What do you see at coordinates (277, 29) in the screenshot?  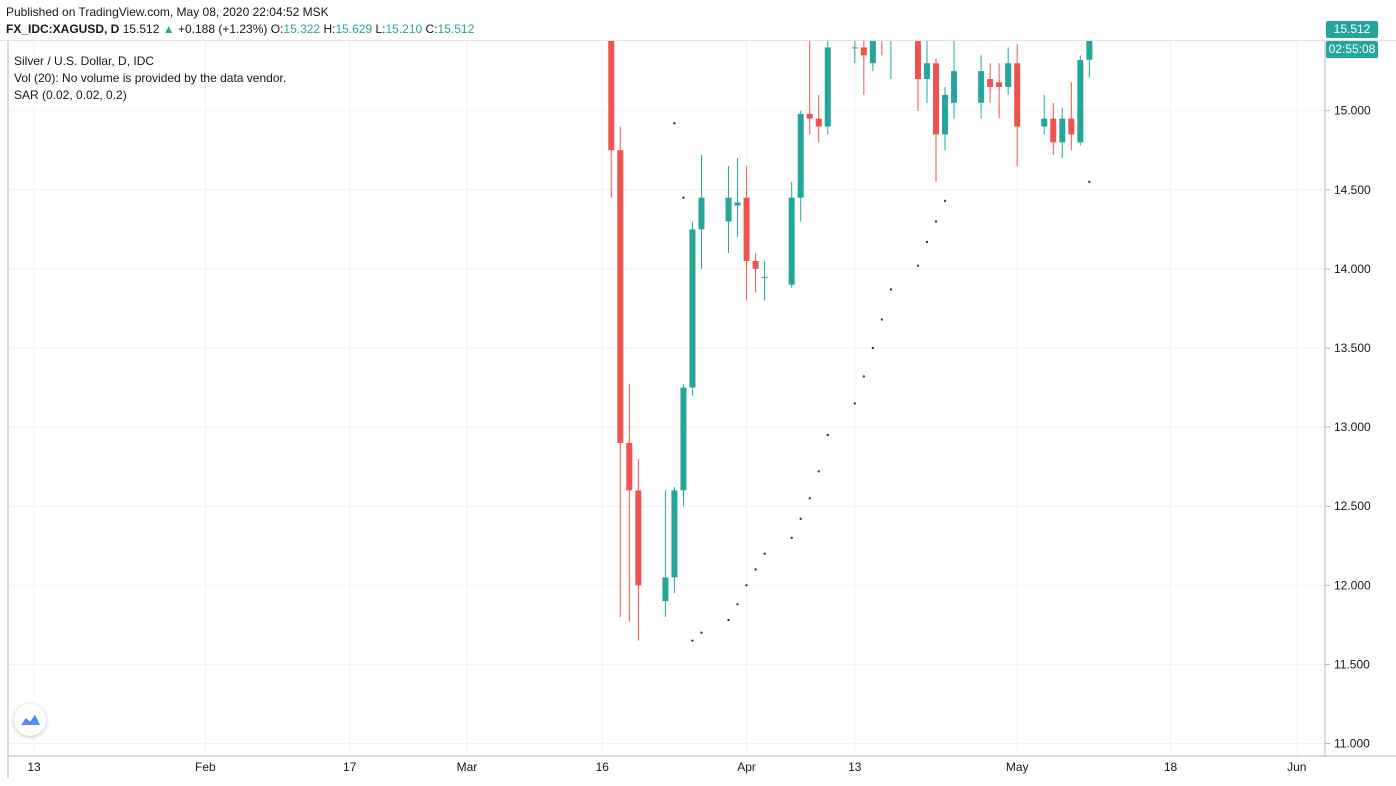 I see `open-label: O:` at bounding box center [277, 29].